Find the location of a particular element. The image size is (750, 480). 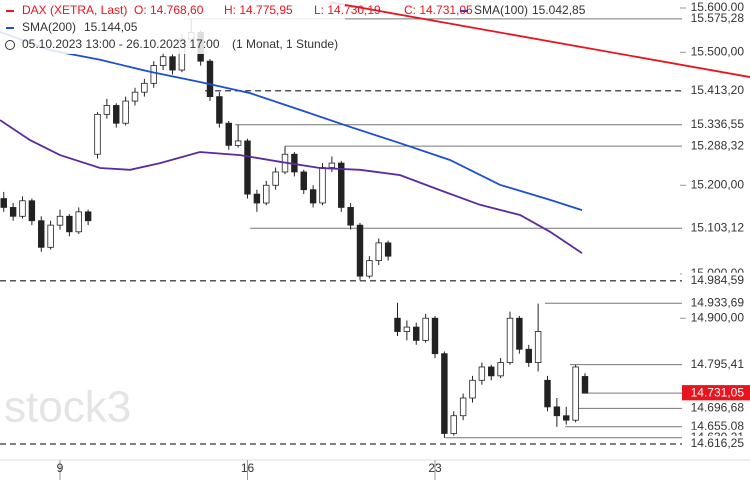

level-label: 14.655,08 is located at coordinates (718, 426).